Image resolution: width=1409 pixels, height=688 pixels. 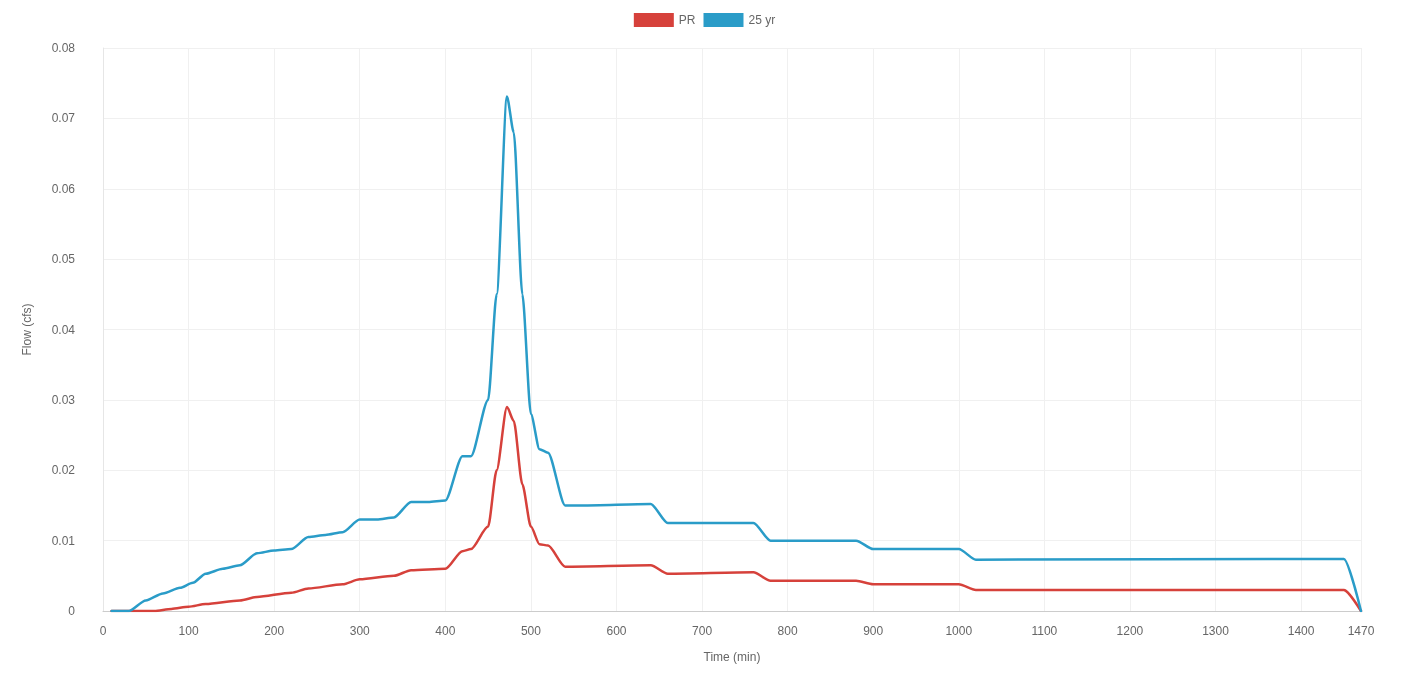 What do you see at coordinates (63, 399) in the screenshot?
I see `y-tick-label: 0.03` at bounding box center [63, 399].